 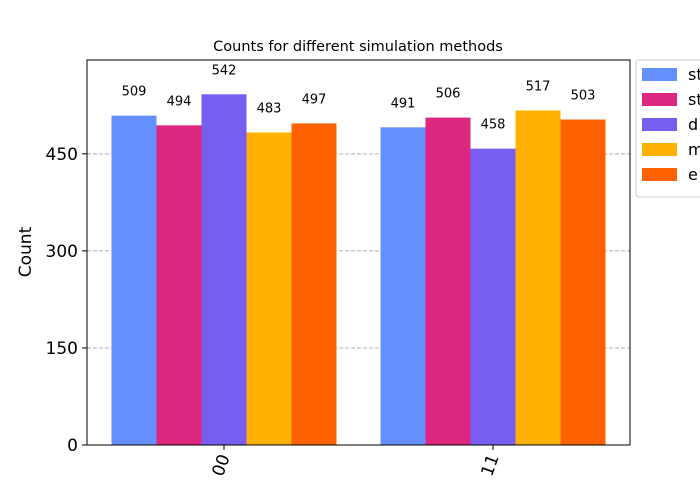 What do you see at coordinates (62, 252) in the screenshot?
I see `y-tick-label: 300` at bounding box center [62, 252].